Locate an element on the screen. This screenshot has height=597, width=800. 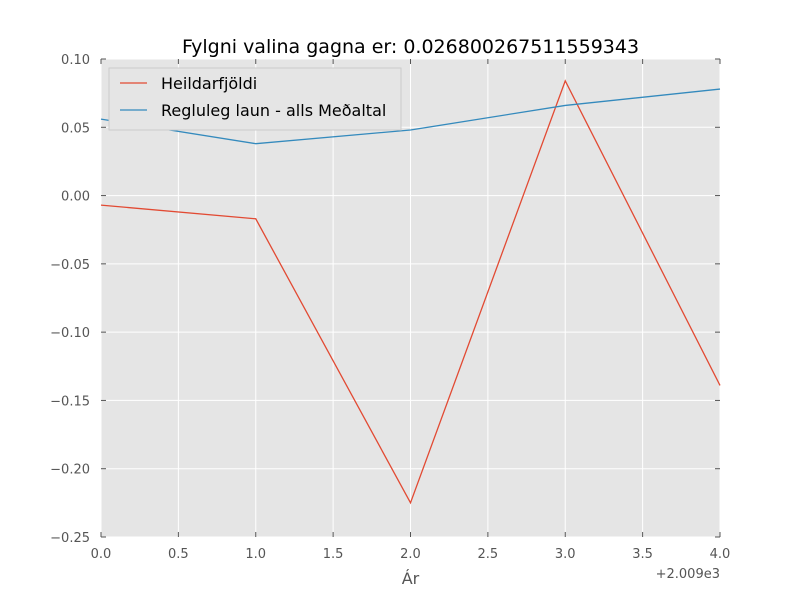
x-tick-label: 0.5 is located at coordinates (178, 554).